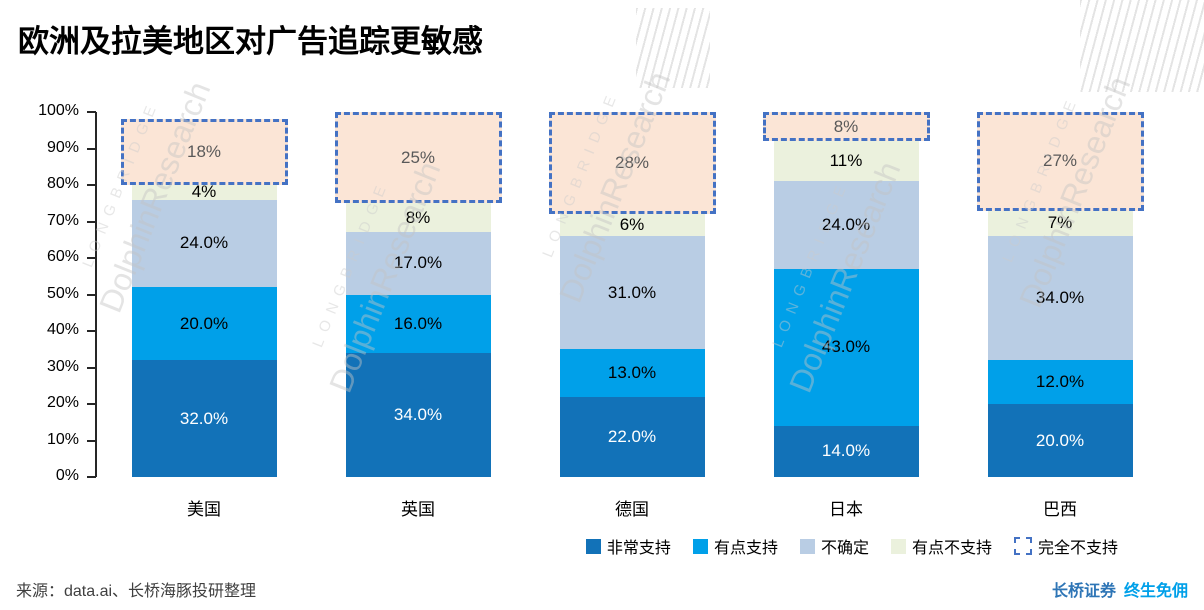 This screenshot has width=1204, height=610. I want to click on y-tick-label: 90%, so click(62, 147).